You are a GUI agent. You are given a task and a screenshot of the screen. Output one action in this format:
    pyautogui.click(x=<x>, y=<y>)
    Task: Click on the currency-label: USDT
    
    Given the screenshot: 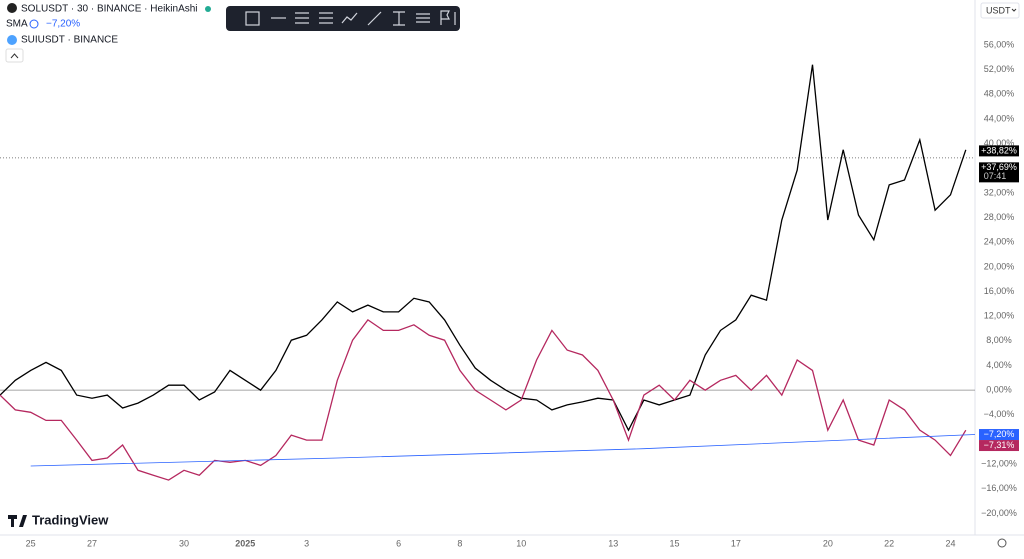 What is the action you would take?
    pyautogui.click(x=998, y=10)
    